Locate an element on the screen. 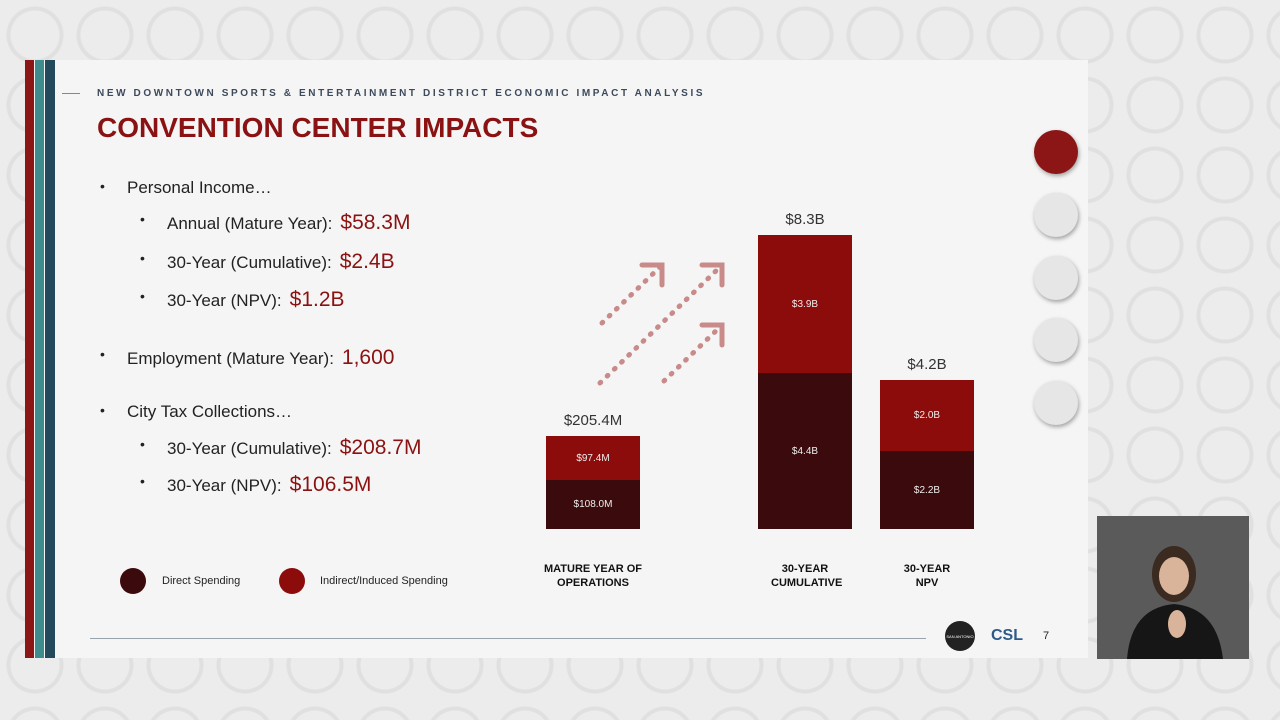 This screenshot has width=1280, height=720. total-label: $205.4M is located at coordinates (593, 420).